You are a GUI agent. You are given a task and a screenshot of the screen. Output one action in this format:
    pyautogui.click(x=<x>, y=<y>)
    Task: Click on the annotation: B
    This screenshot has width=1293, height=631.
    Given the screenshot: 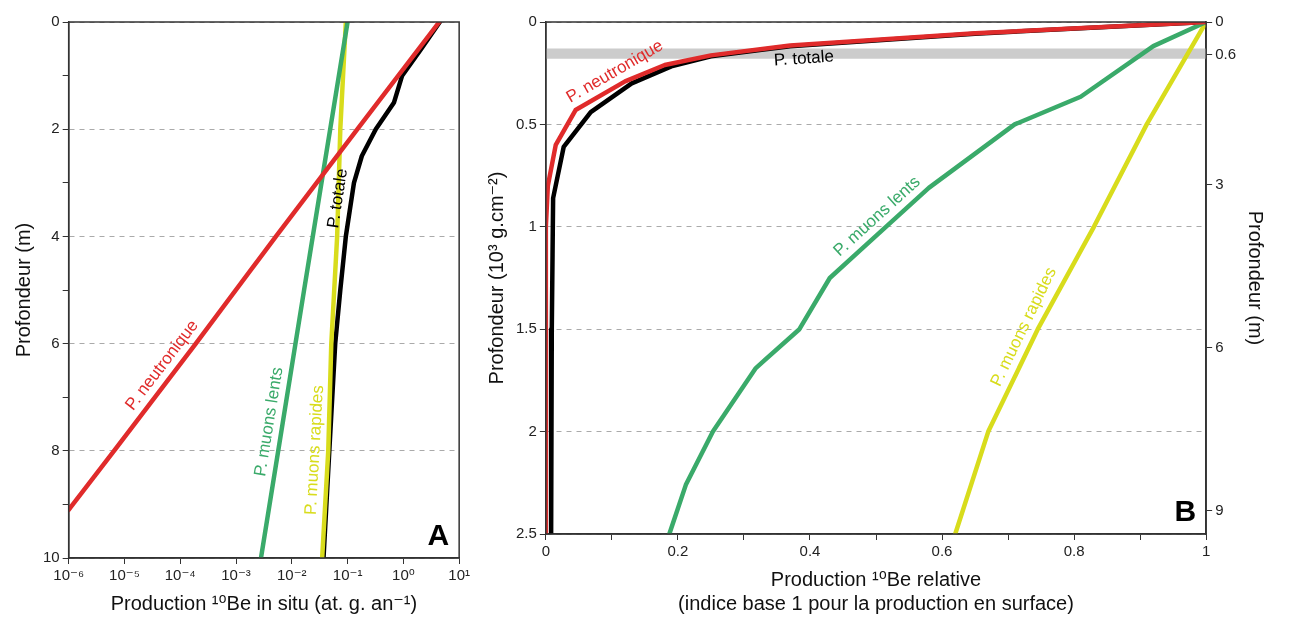 What is the action you would take?
    pyautogui.click(x=1185, y=511)
    